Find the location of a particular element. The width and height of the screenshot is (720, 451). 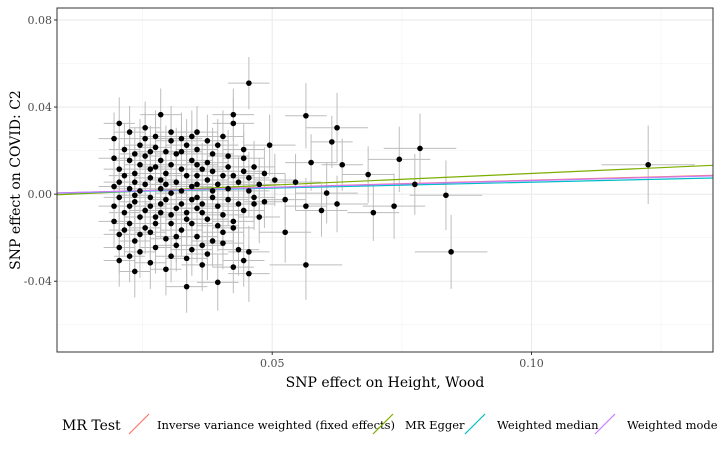

y-tick-label: 0.00 is located at coordinates (40, 194).